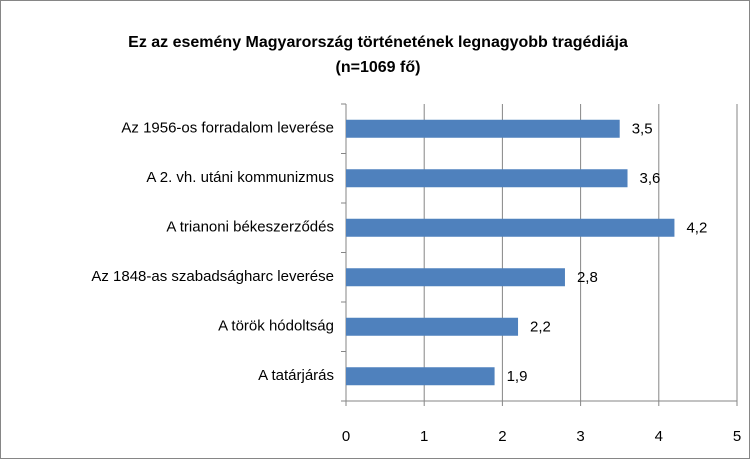 The width and height of the screenshot is (750, 459). Describe the element at coordinates (650, 178) in the screenshot. I see `value-label: 3,6` at that location.